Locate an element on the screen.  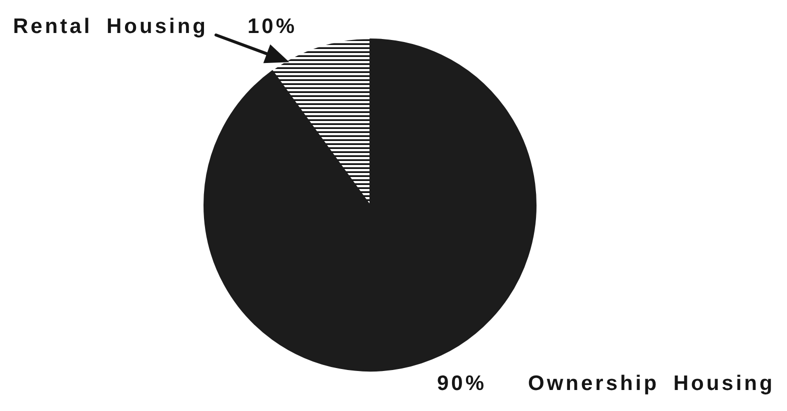
slice-label: Rental Housing is located at coordinates (110, 26).